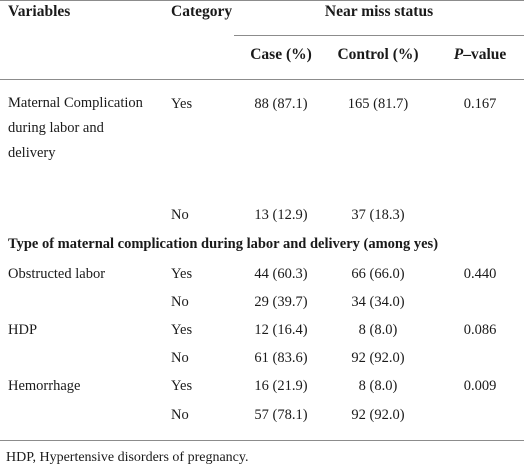 This screenshot has width=524, height=470. I want to click on header-category: Category, so click(202, 11).